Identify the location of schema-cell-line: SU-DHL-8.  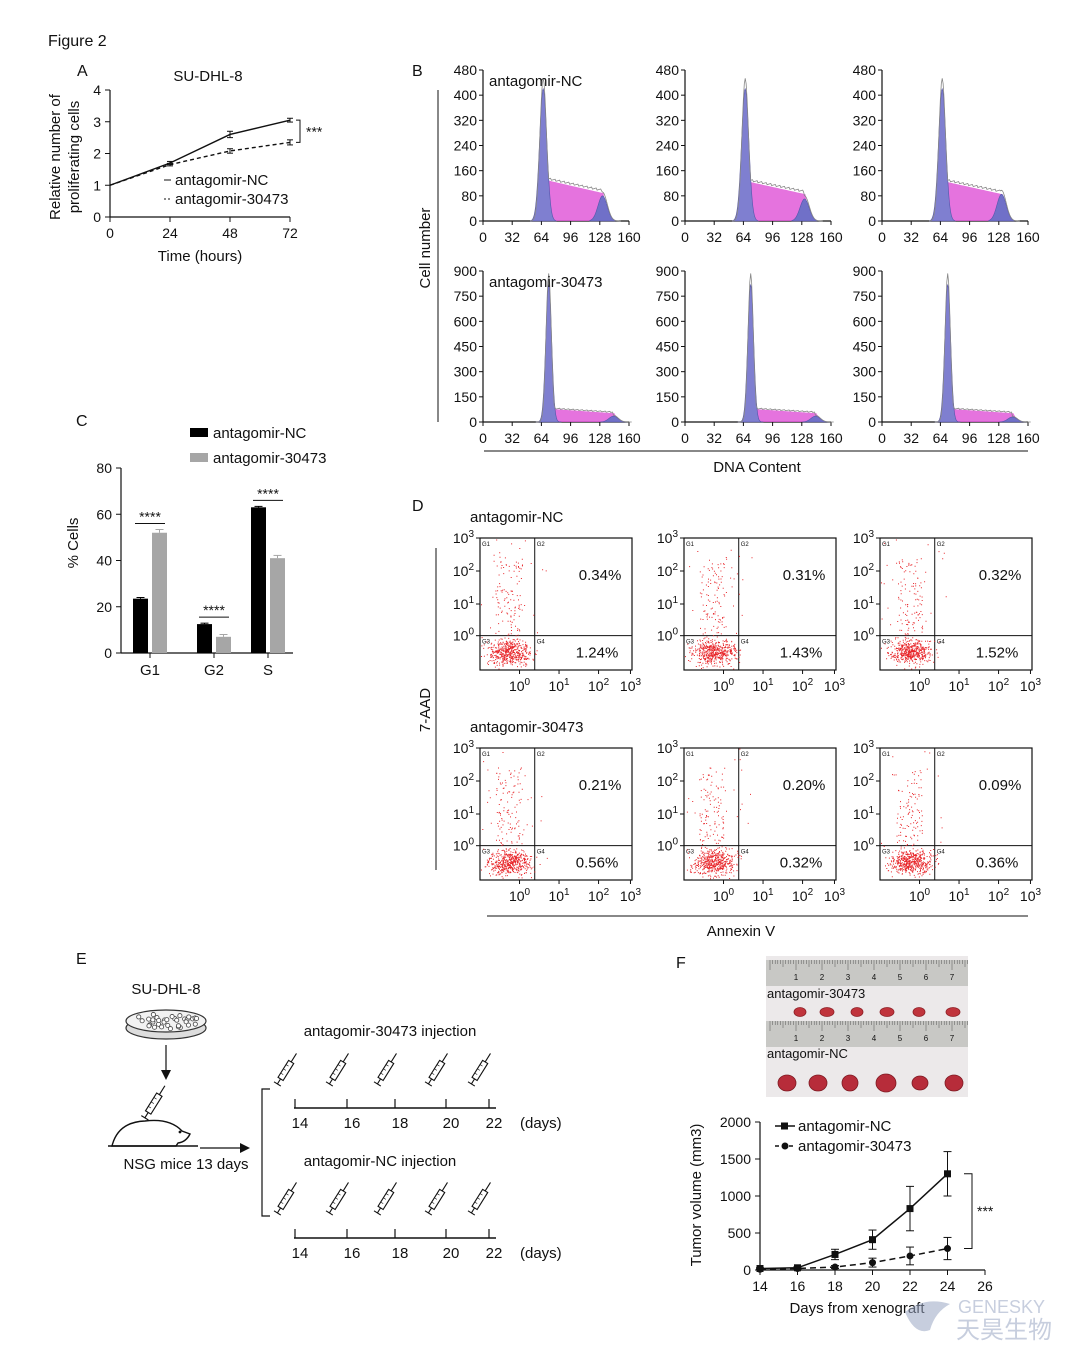
(165, 989).